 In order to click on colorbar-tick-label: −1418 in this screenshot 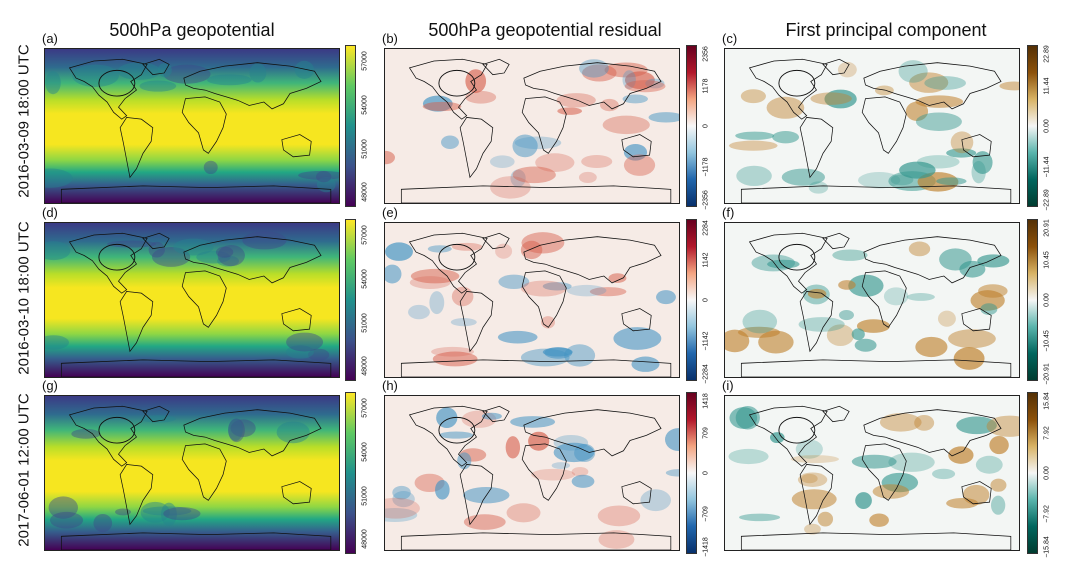, I will do `click(706, 547)`.